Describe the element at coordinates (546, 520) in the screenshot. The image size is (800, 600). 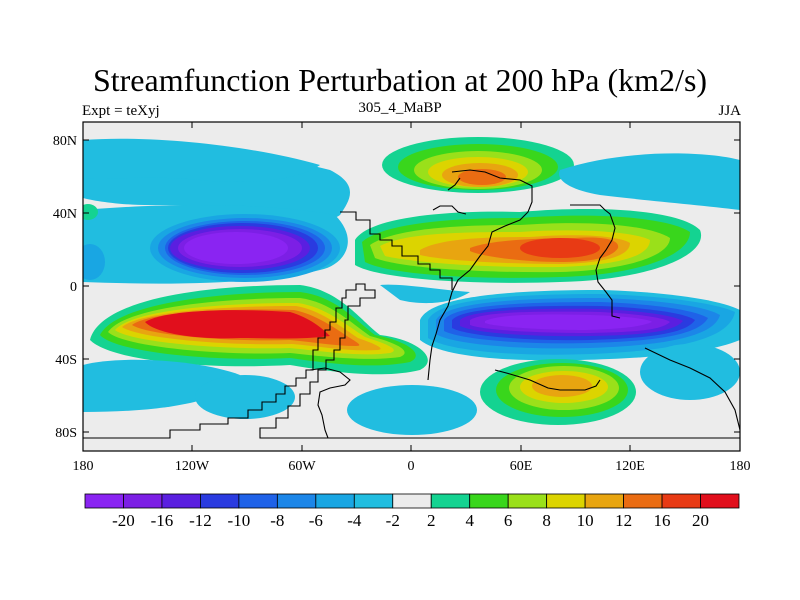
I see `colorbar-label: 8` at that location.